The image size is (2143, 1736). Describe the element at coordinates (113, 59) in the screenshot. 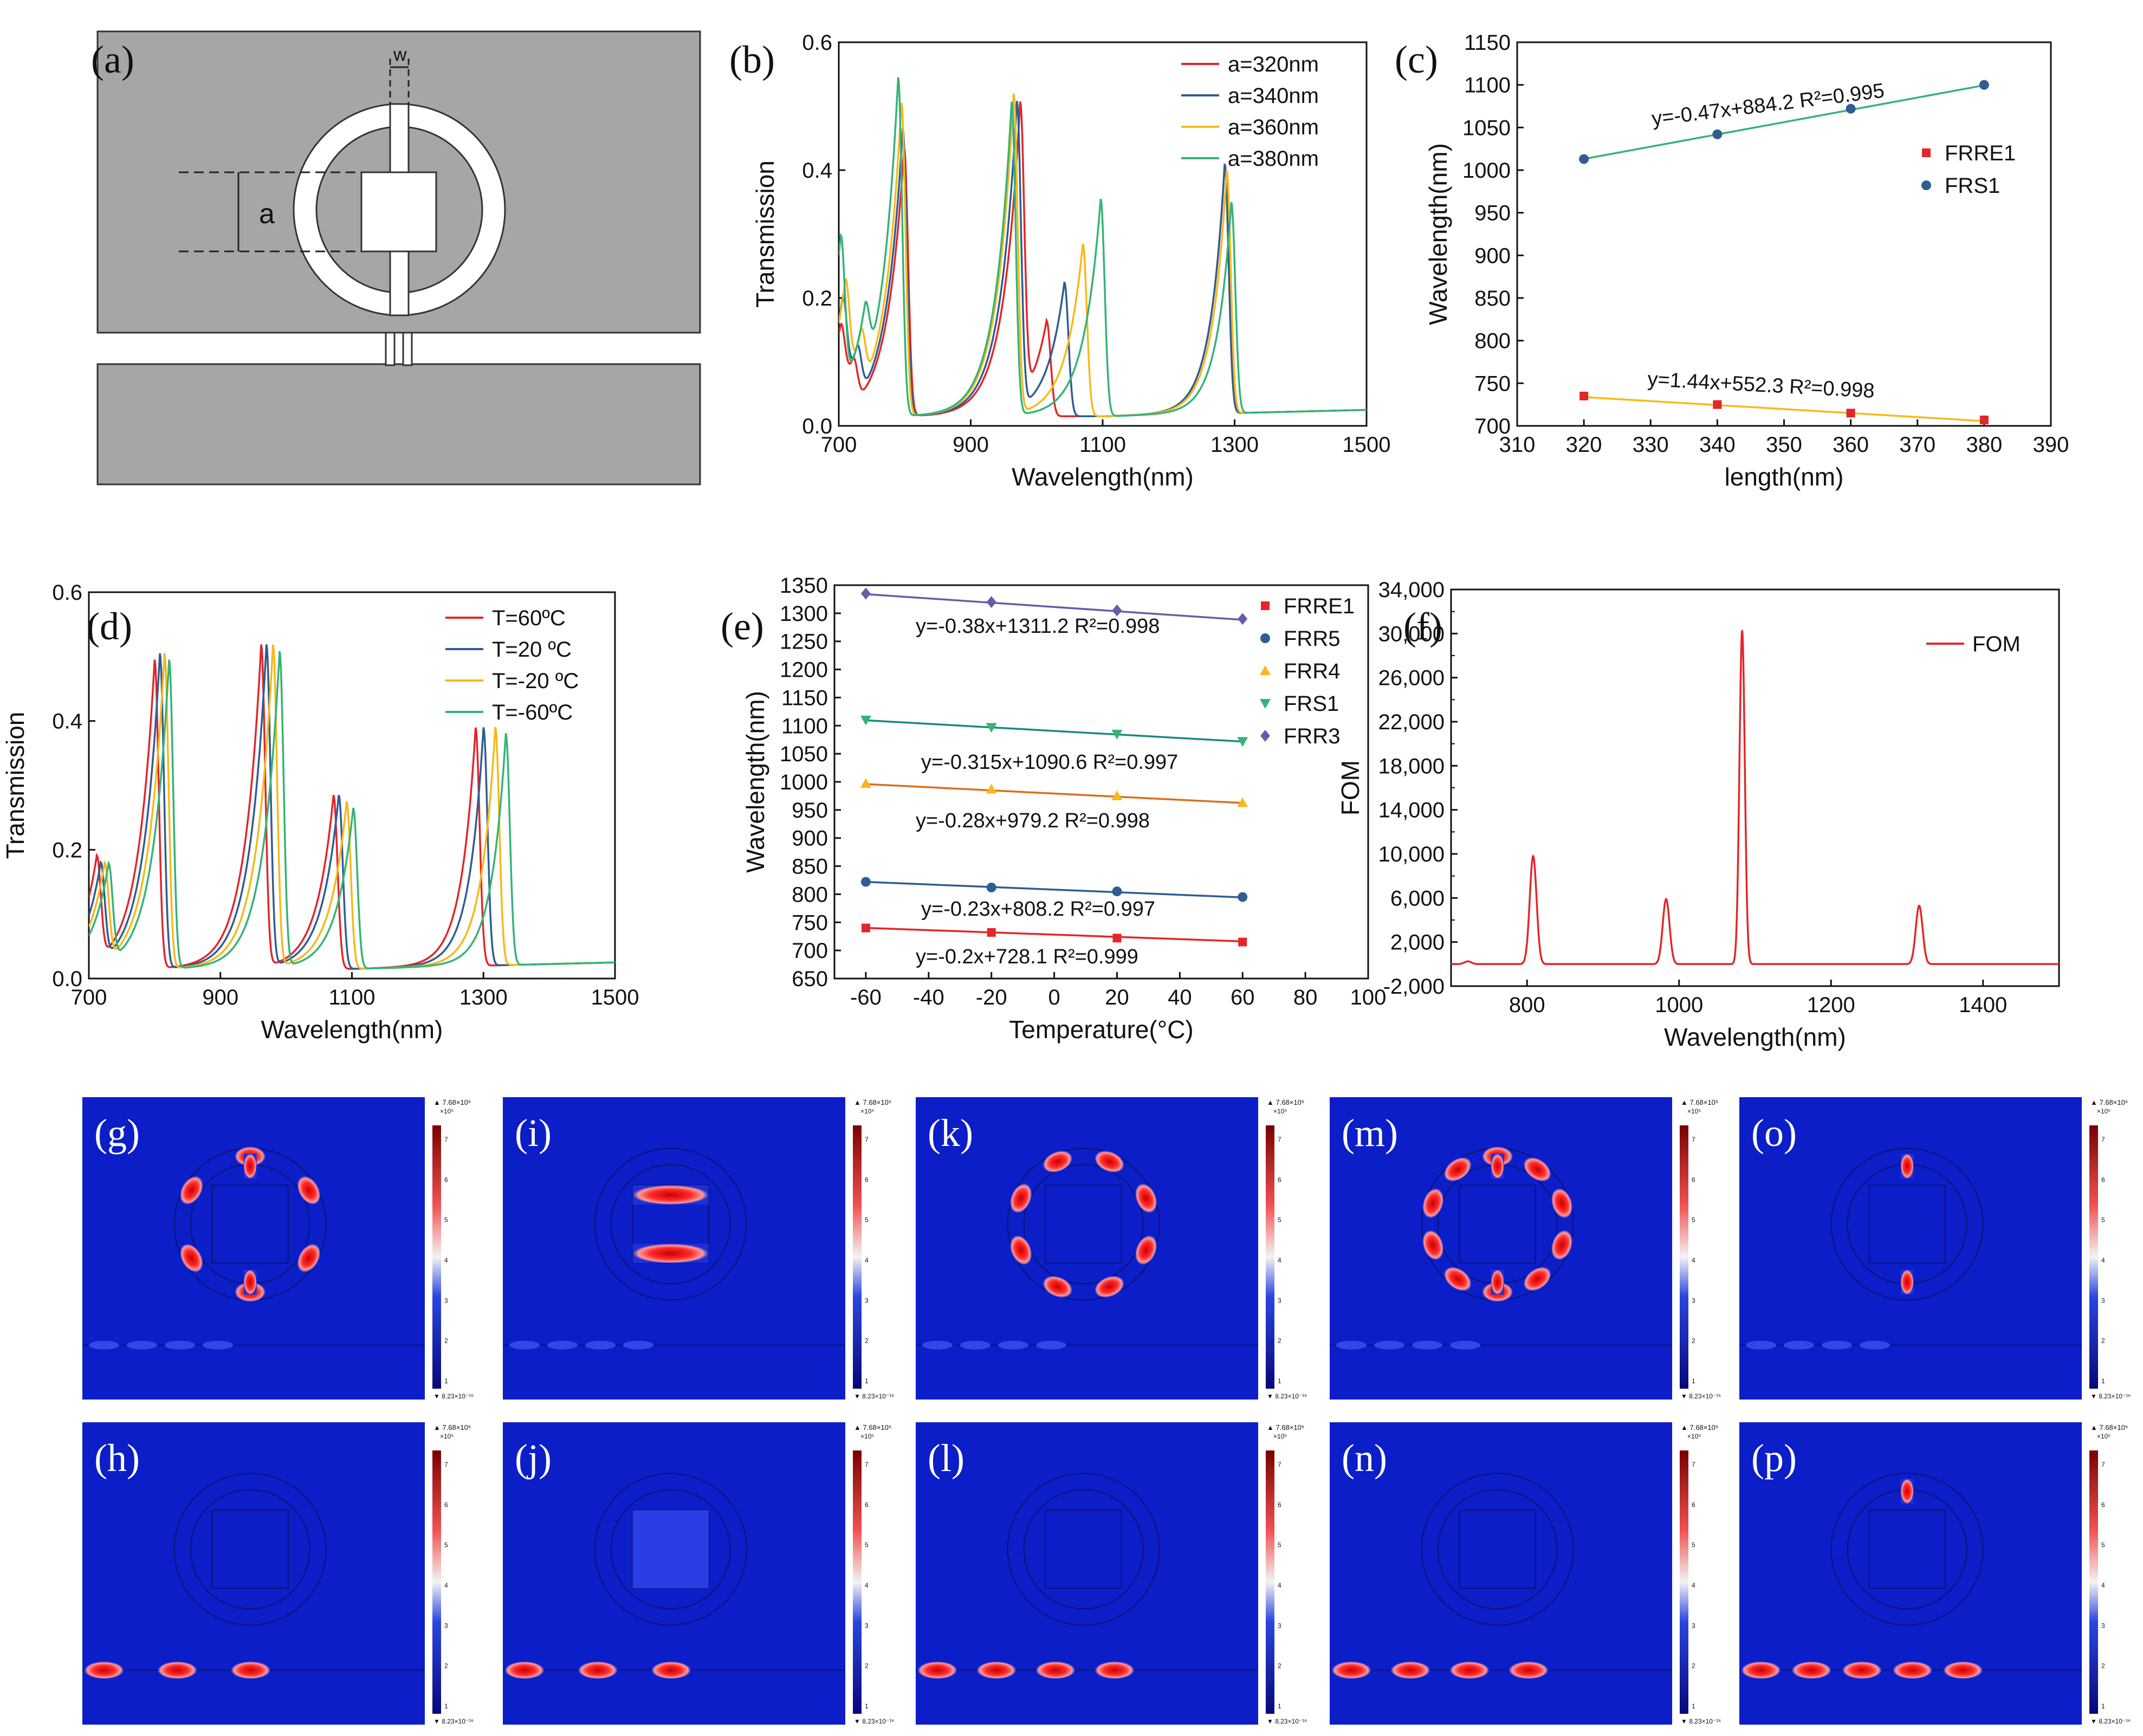

I see `panel-label-a: (a)` at that location.